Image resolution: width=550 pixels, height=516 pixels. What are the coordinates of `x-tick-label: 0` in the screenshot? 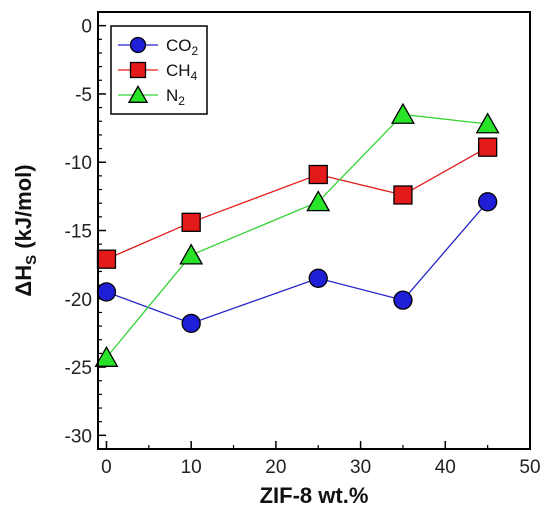 It's located at (106, 467).